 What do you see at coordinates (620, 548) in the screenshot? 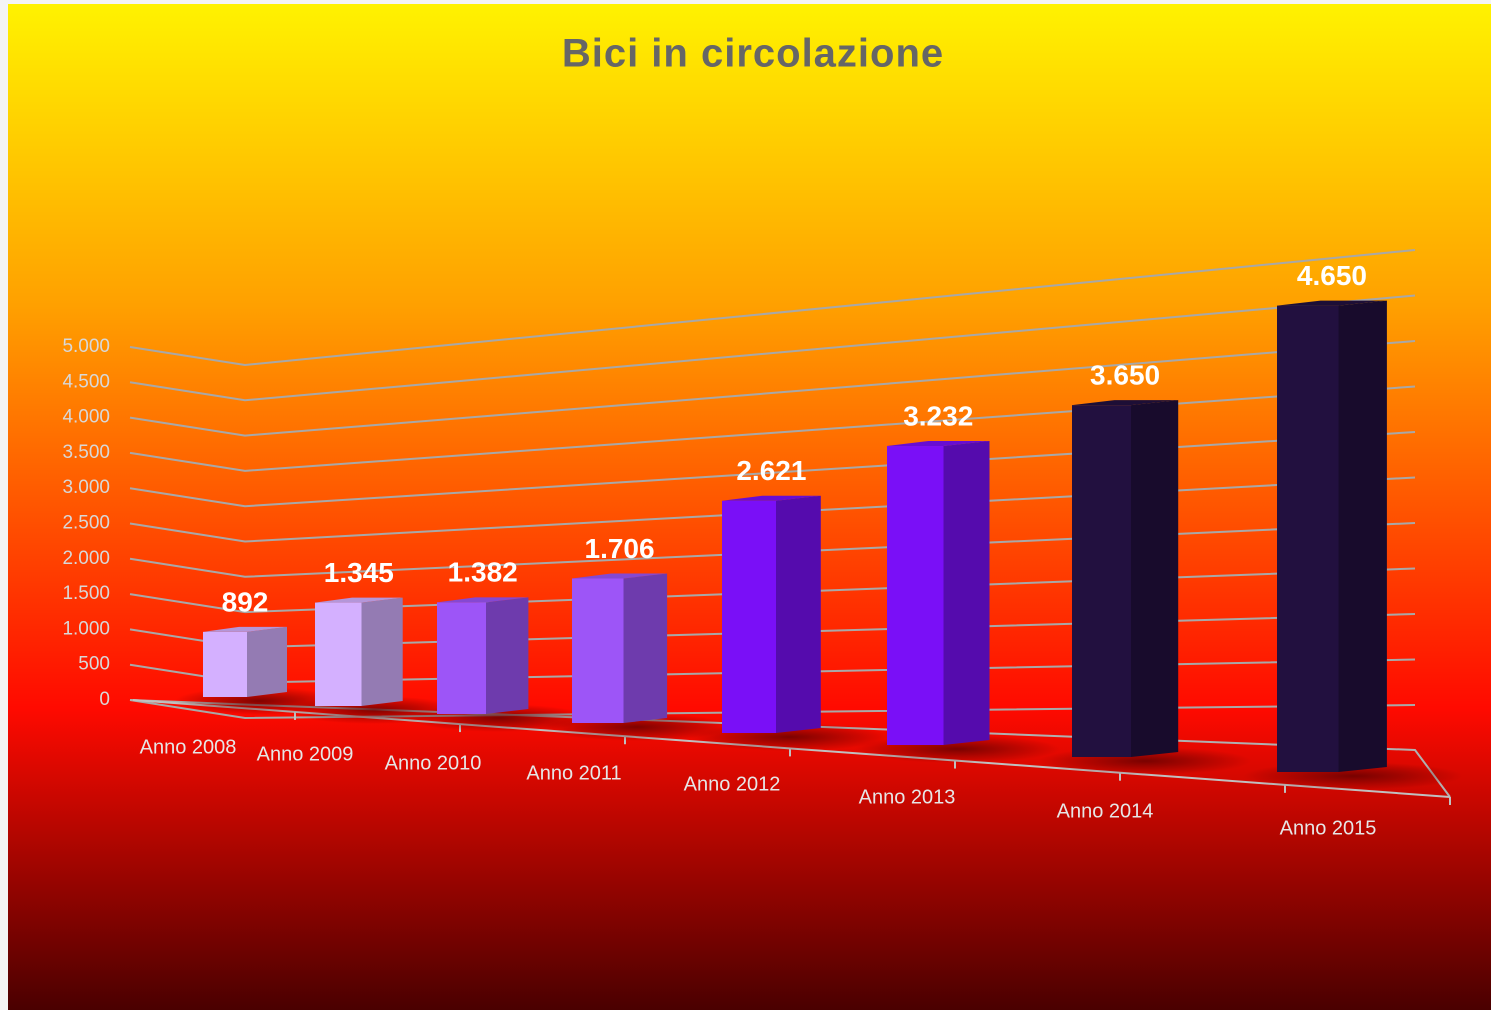
I see `value-label: 1.706` at bounding box center [620, 548].